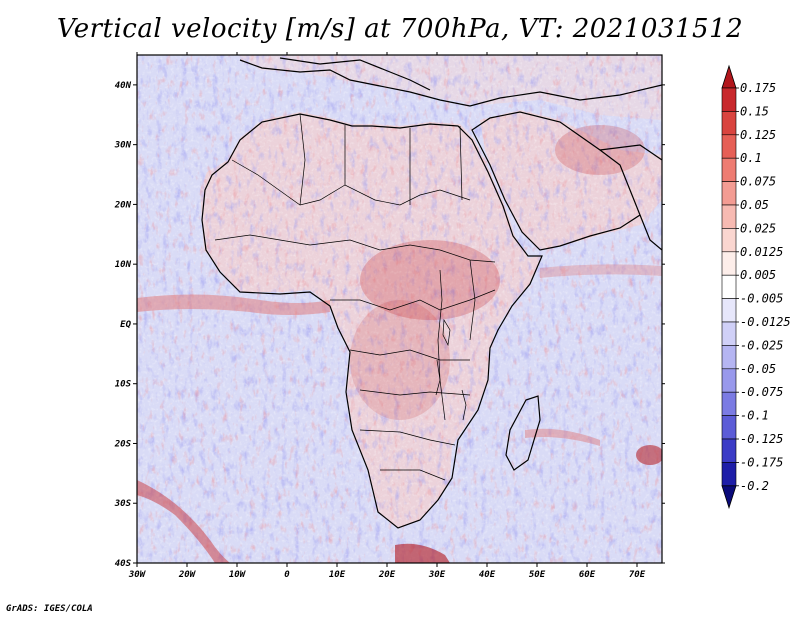 The width and height of the screenshot is (800, 618). Describe the element at coordinates (523, 433) in the screenshot. I see `coast-madagascar` at that location.